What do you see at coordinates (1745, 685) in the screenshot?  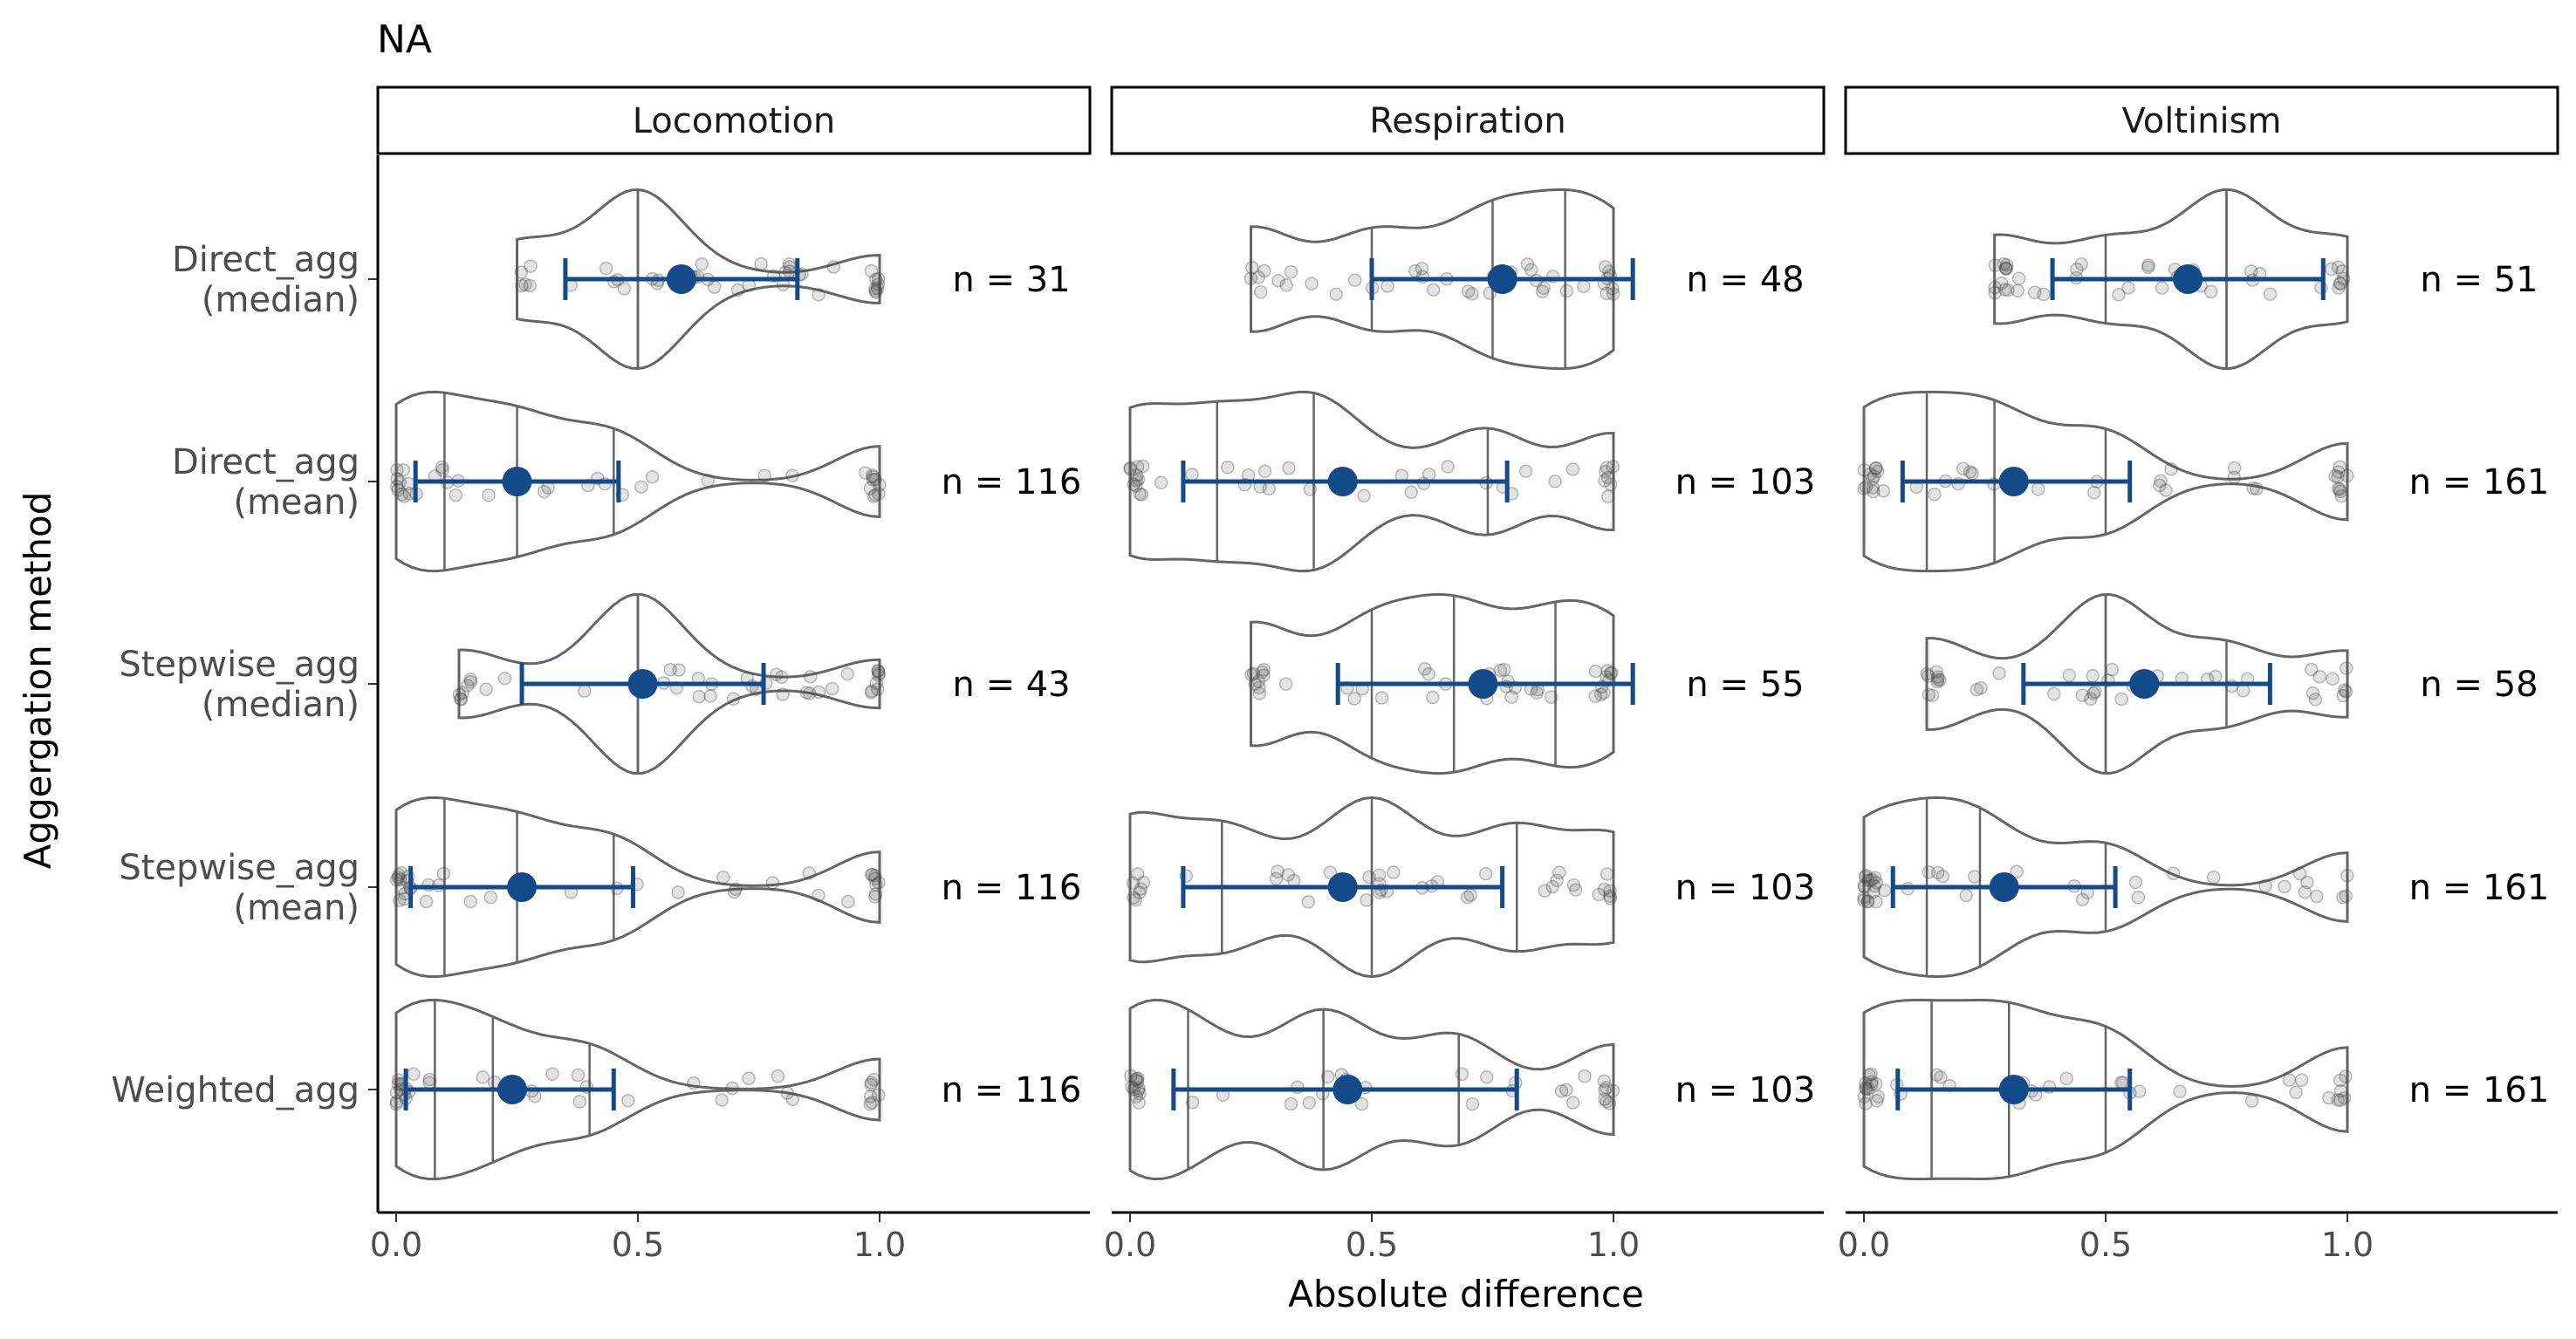 I see `n-label: n = 55` at bounding box center [1745, 685].